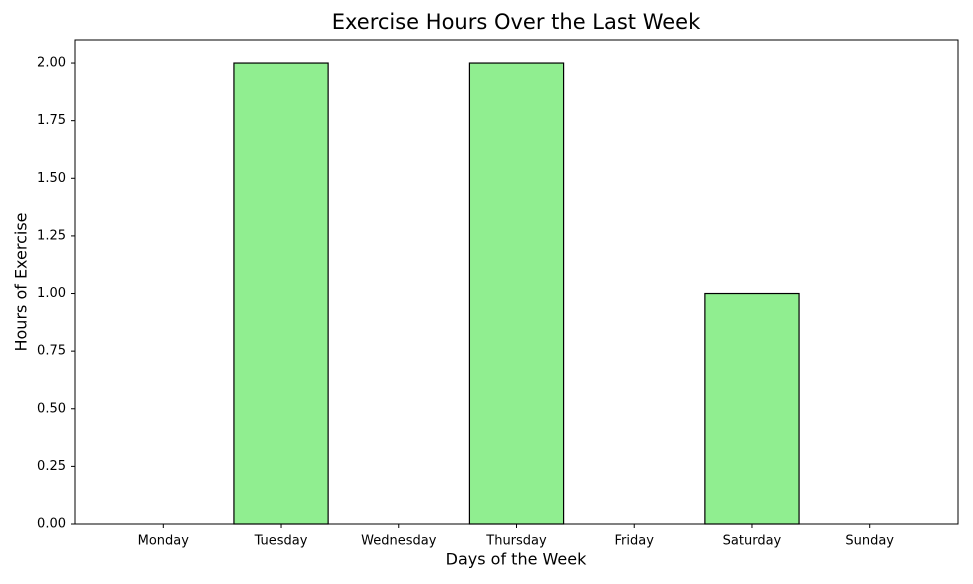 The width and height of the screenshot is (973, 584). Describe the element at coordinates (51, 524) in the screenshot. I see `y-tick-label: 0.00` at that location.